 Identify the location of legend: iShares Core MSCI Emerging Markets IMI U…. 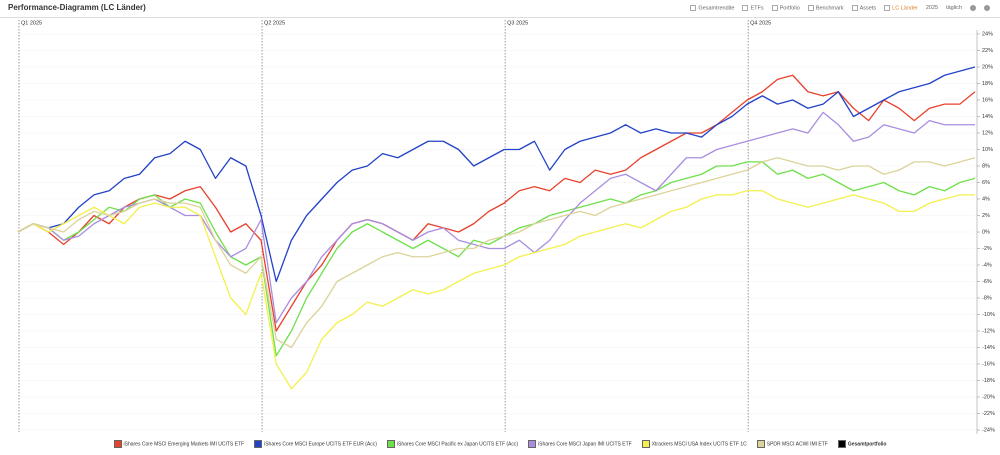
(500, 444).